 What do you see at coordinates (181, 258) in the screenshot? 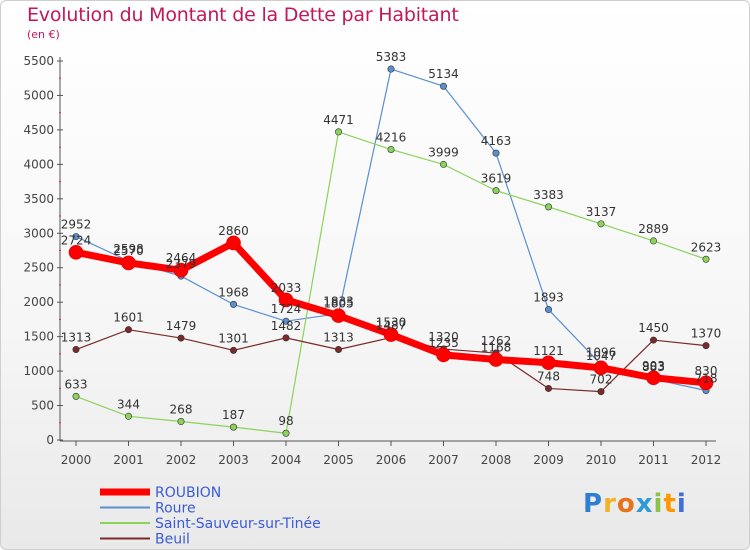
I see `data-label: 2464` at bounding box center [181, 258].